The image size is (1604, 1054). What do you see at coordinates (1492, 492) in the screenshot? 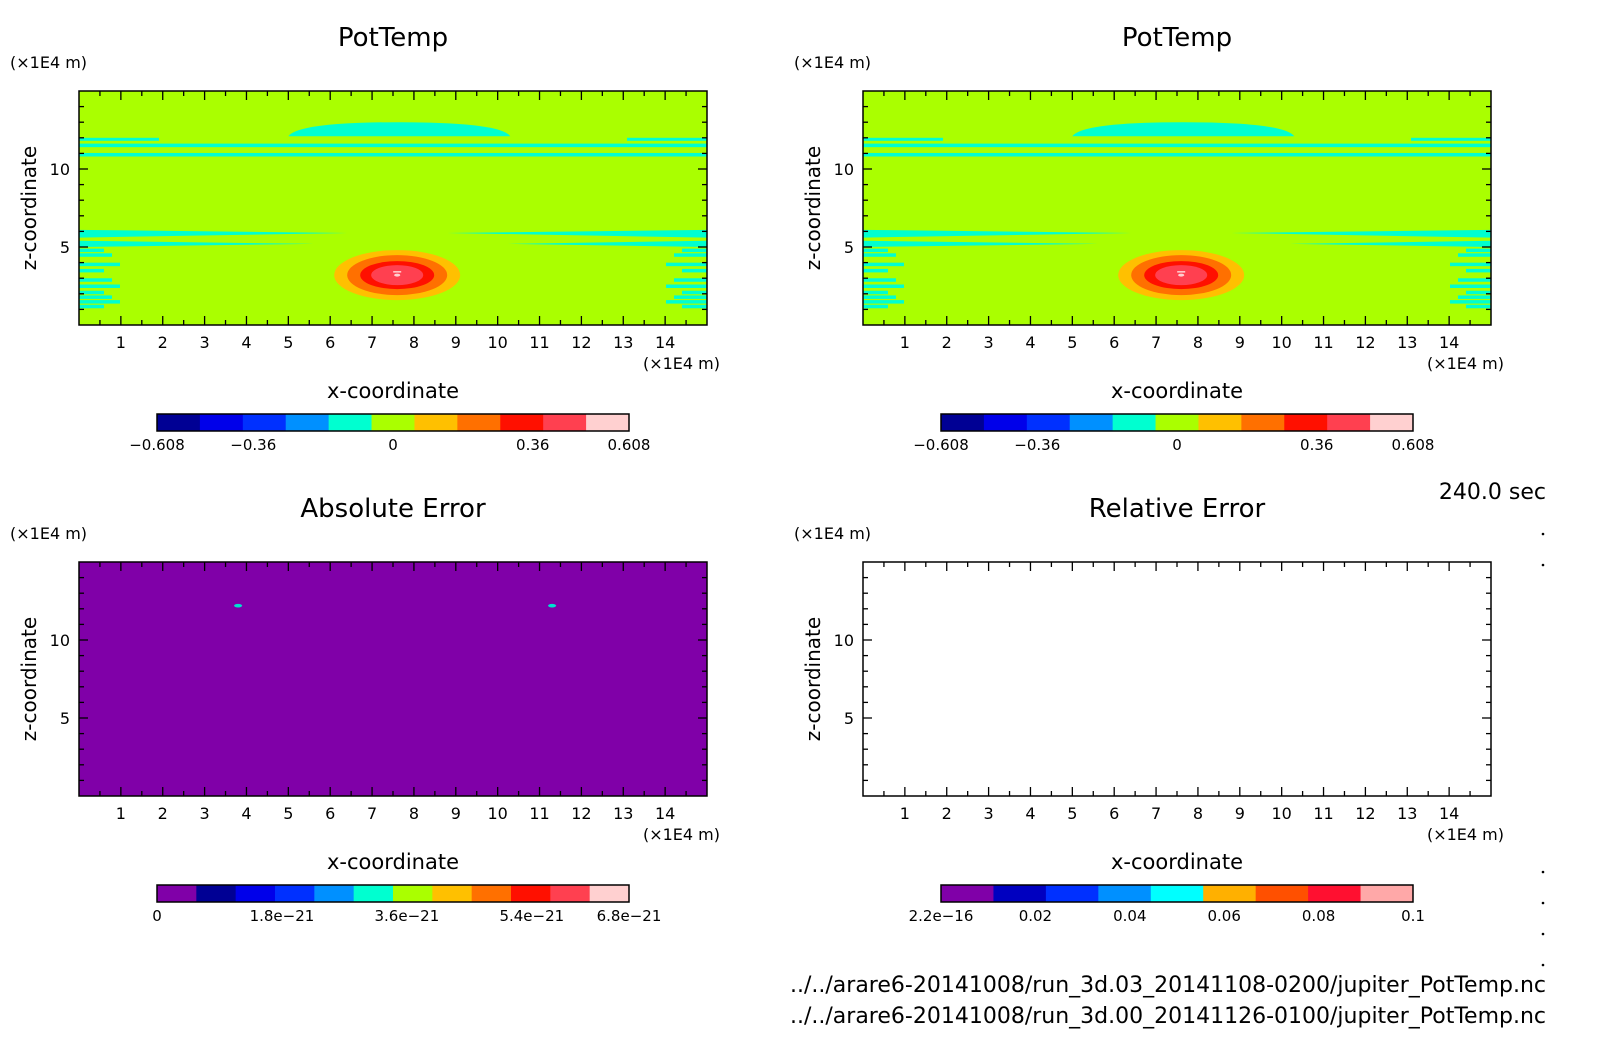
I see `time-label: 240.0 sec` at bounding box center [1492, 492].